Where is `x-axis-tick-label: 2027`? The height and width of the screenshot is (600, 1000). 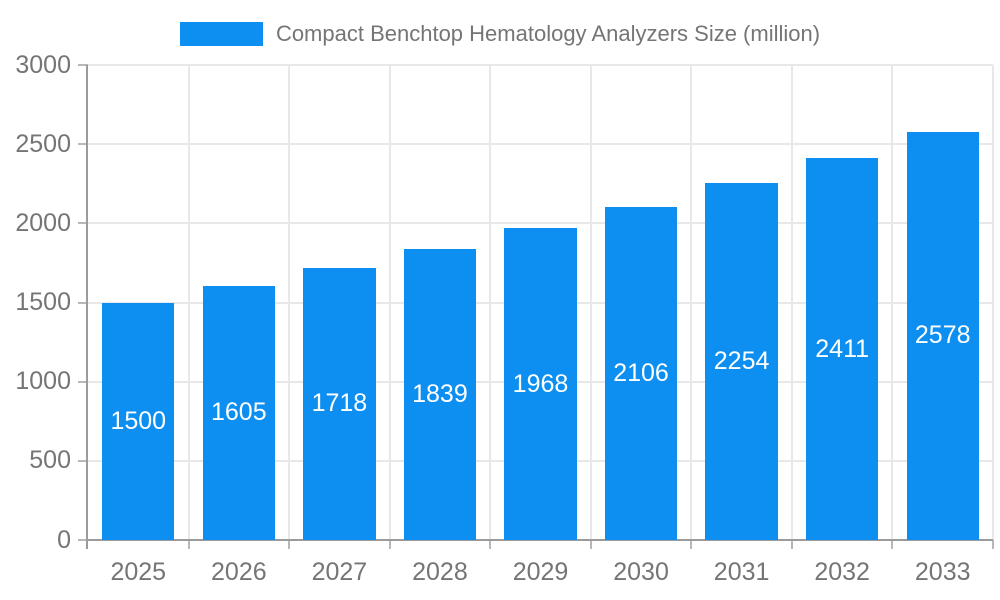
x-axis-tick-label: 2027 is located at coordinates (339, 572).